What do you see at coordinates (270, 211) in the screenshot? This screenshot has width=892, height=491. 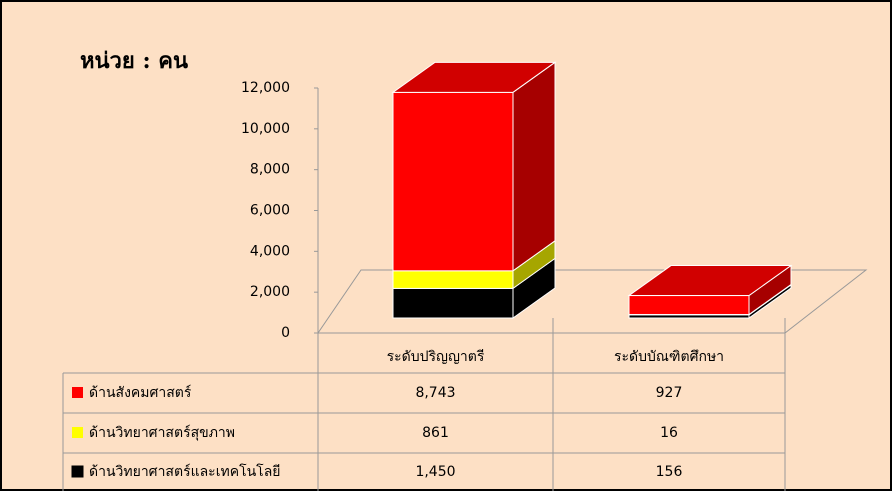 I see `y-tick-label: 6,000` at bounding box center [270, 211].